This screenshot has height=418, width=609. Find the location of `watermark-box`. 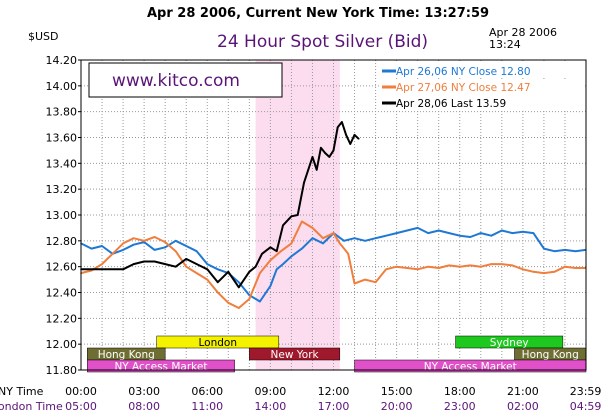

watermark-box is located at coordinates (185, 80).